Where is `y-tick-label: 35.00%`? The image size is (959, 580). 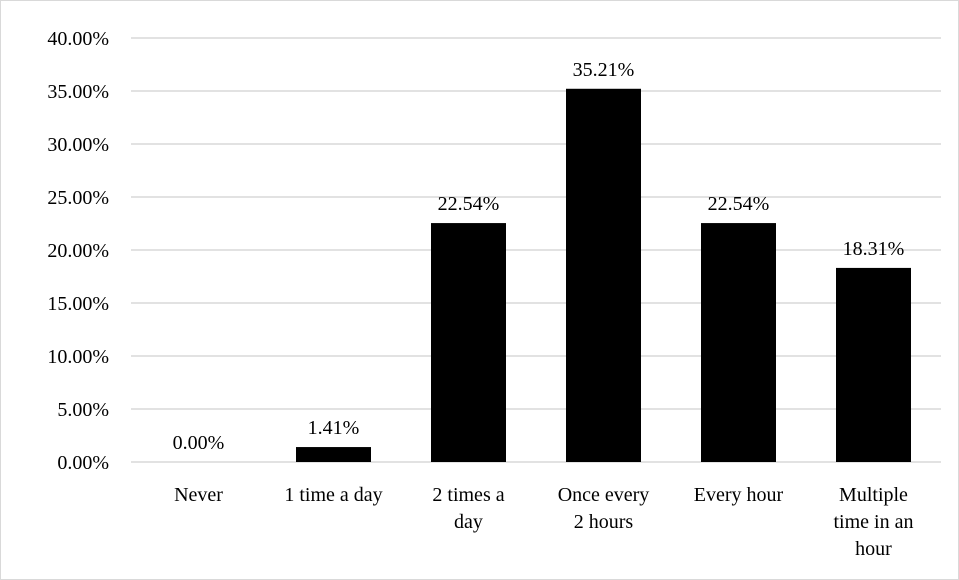
y-tick-label: 35.00% is located at coordinates (78, 92).